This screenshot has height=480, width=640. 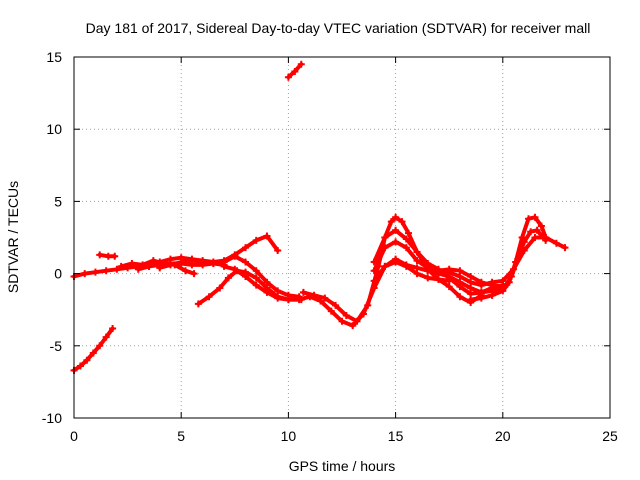 What do you see at coordinates (74, 436) in the screenshot?
I see `x-tick-label: 0` at bounding box center [74, 436].